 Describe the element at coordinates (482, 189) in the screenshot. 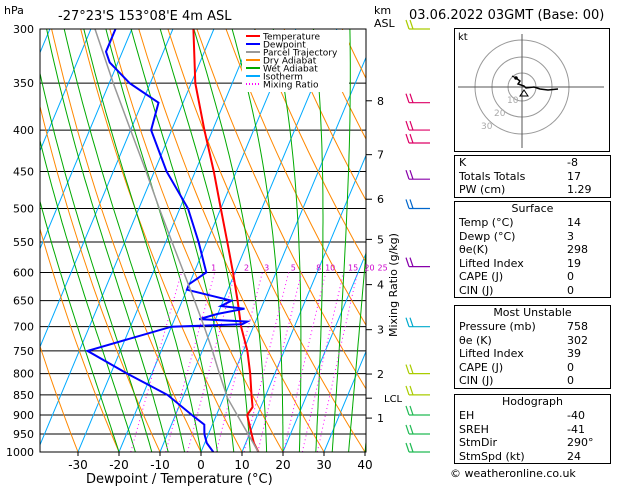

I see `index-pw-label: PW (cm)` at that location.